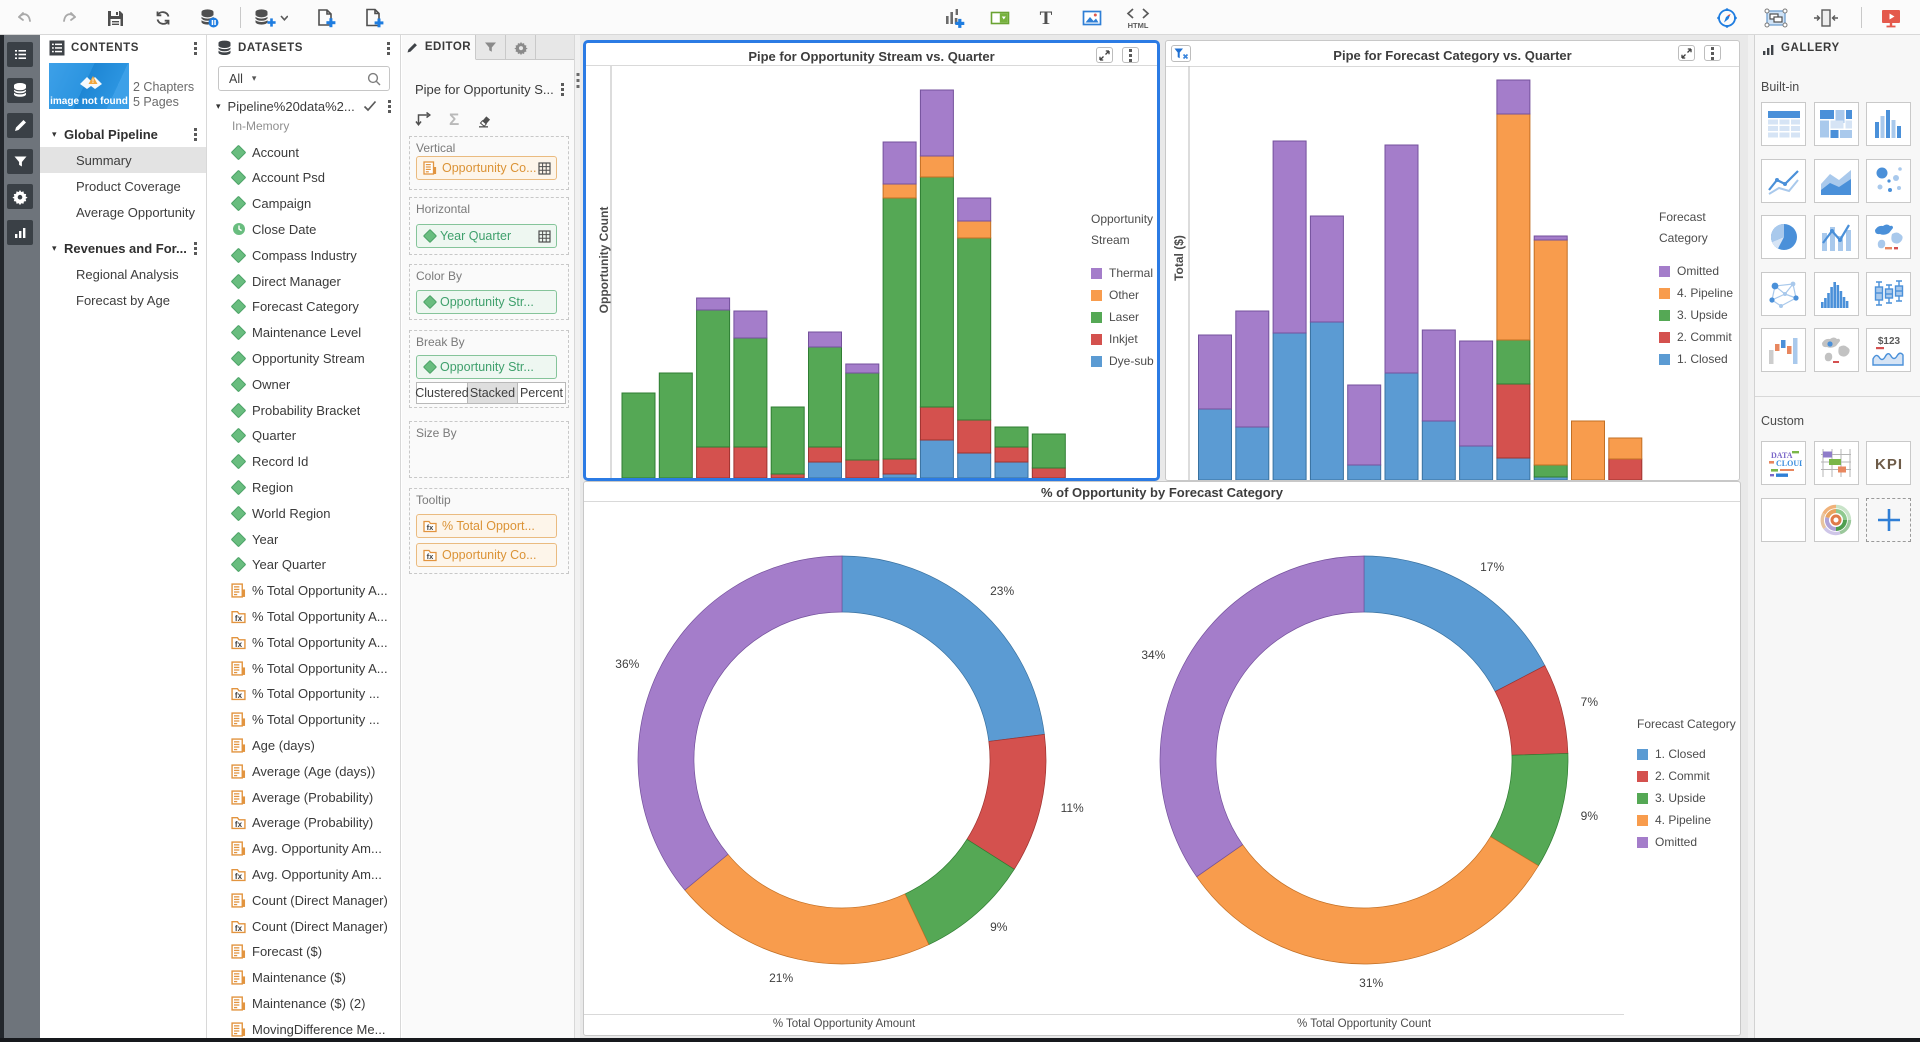 Image resolution: width=1920 pixels, height=1042 pixels. I want to click on rail-data-icon, so click(20, 90).